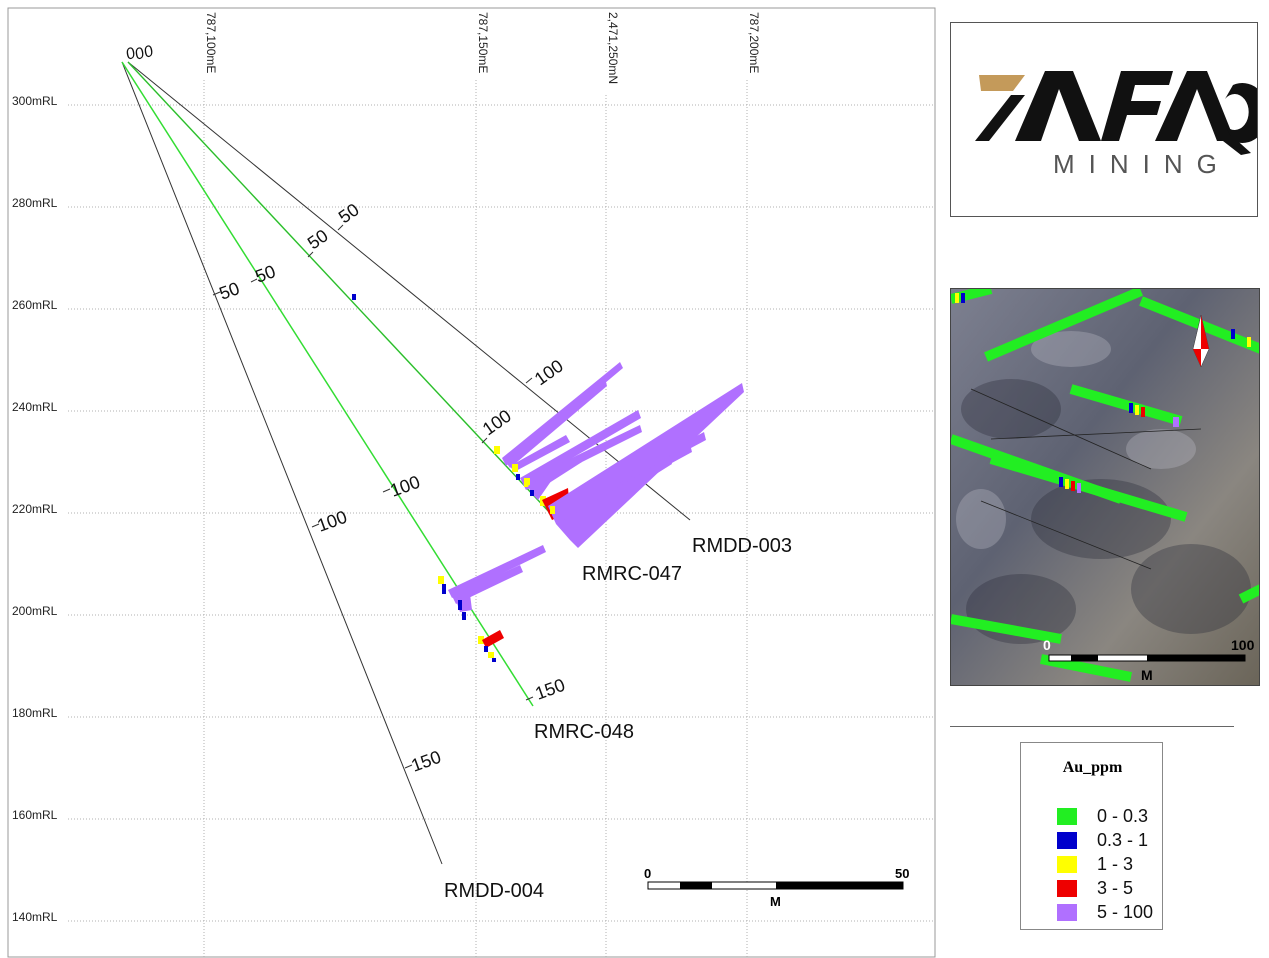  What do you see at coordinates (1125, 912) in the screenshot?
I see `legend-label: 5 - 100` at bounding box center [1125, 912].